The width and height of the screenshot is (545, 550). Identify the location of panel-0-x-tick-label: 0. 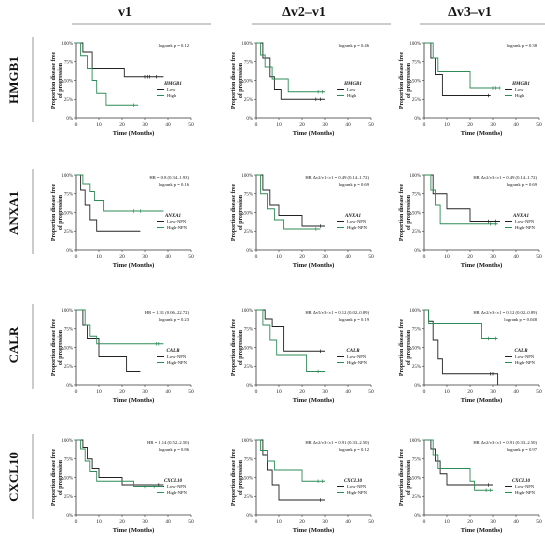
(76, 125).